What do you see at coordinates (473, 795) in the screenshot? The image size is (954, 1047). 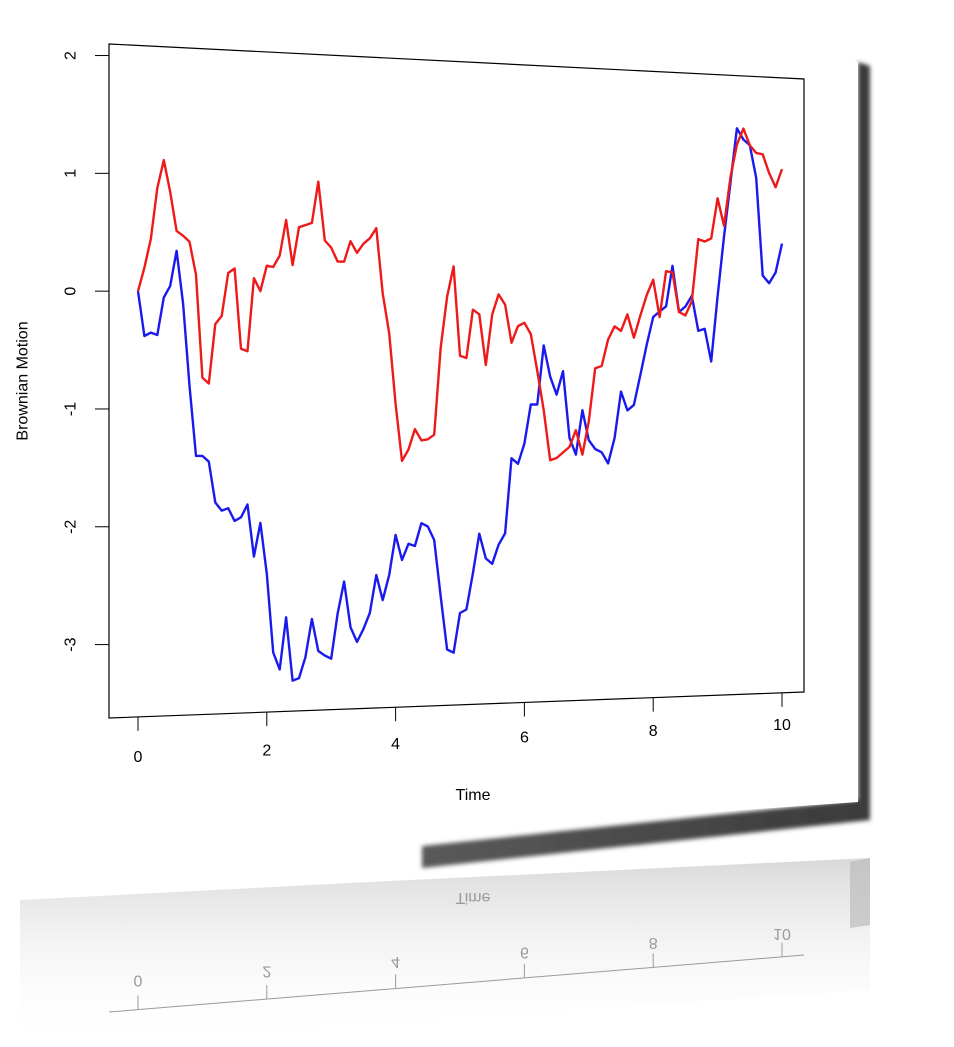 I see `x-axis-title: Time` at bounding box center [473, 795].